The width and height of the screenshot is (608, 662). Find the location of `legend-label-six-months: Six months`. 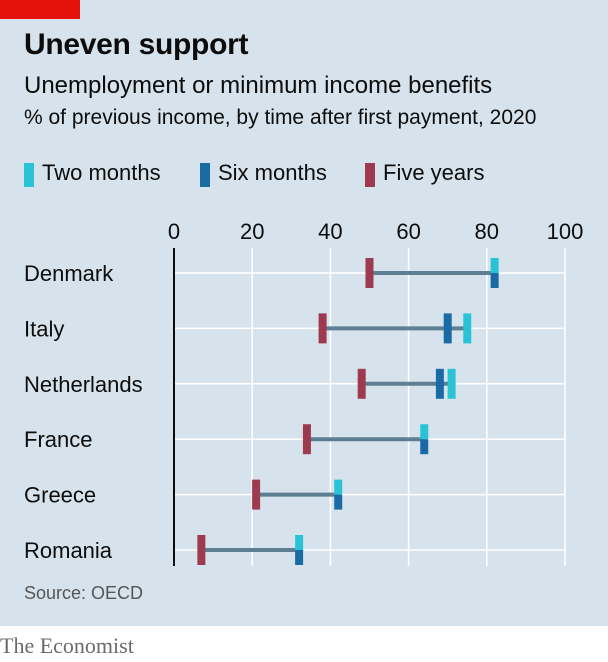

legend-label-six-months: Six months is located at coordinates (272, 172).